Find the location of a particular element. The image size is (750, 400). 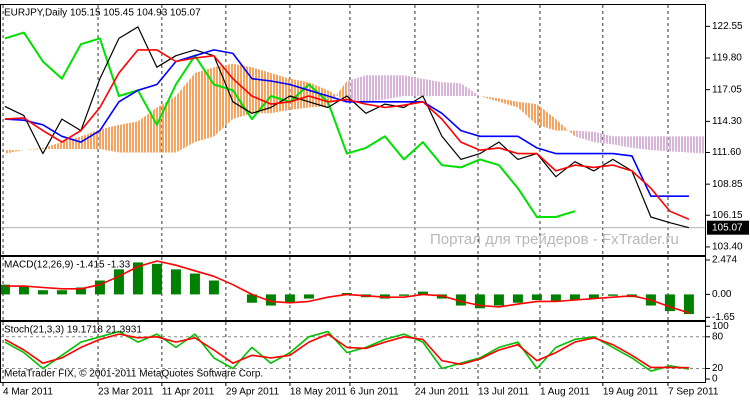

x-tick-label: 4 Mar 2011 is located at coordinates (28, 392).